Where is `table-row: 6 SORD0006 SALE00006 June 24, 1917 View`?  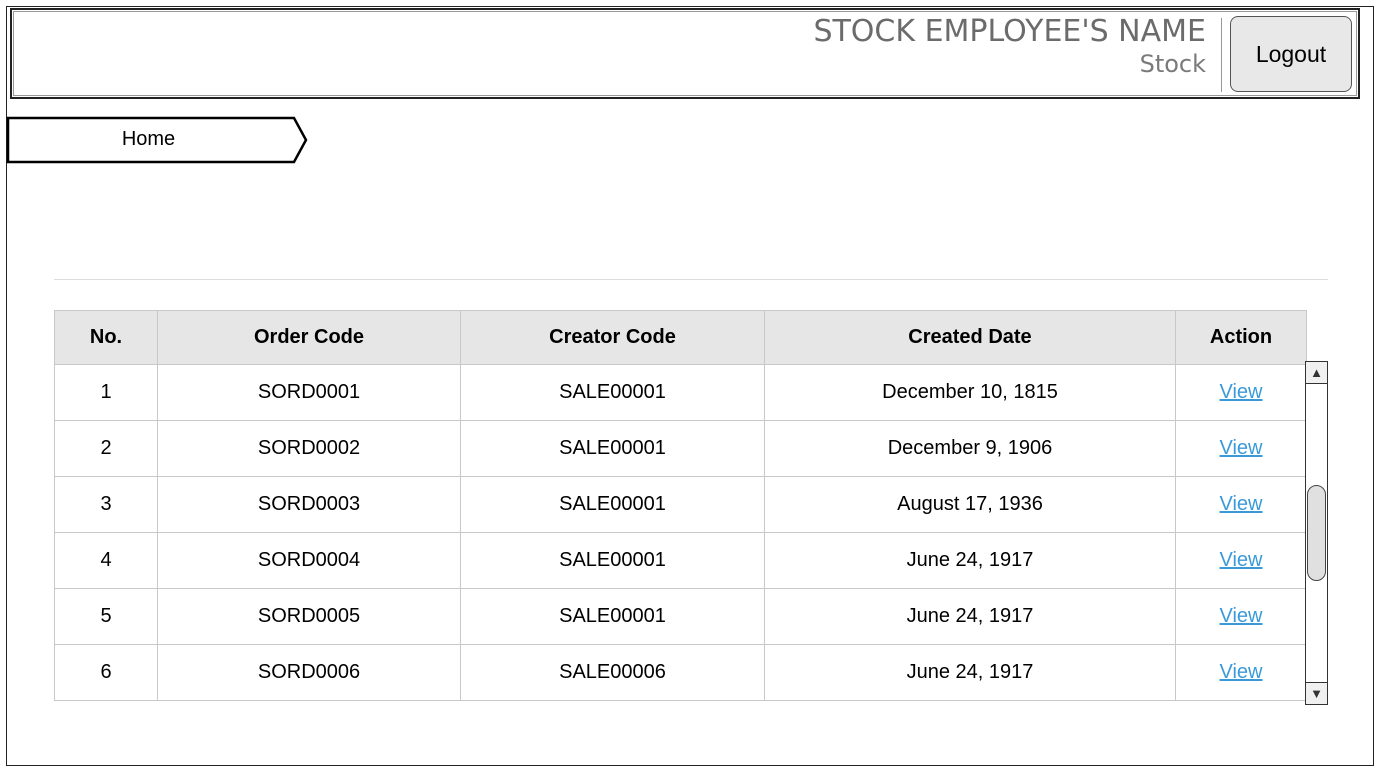 table-row: 6 SORD0006 SALE00006 June 24, 1917 View is located at coordinates (680, 672).